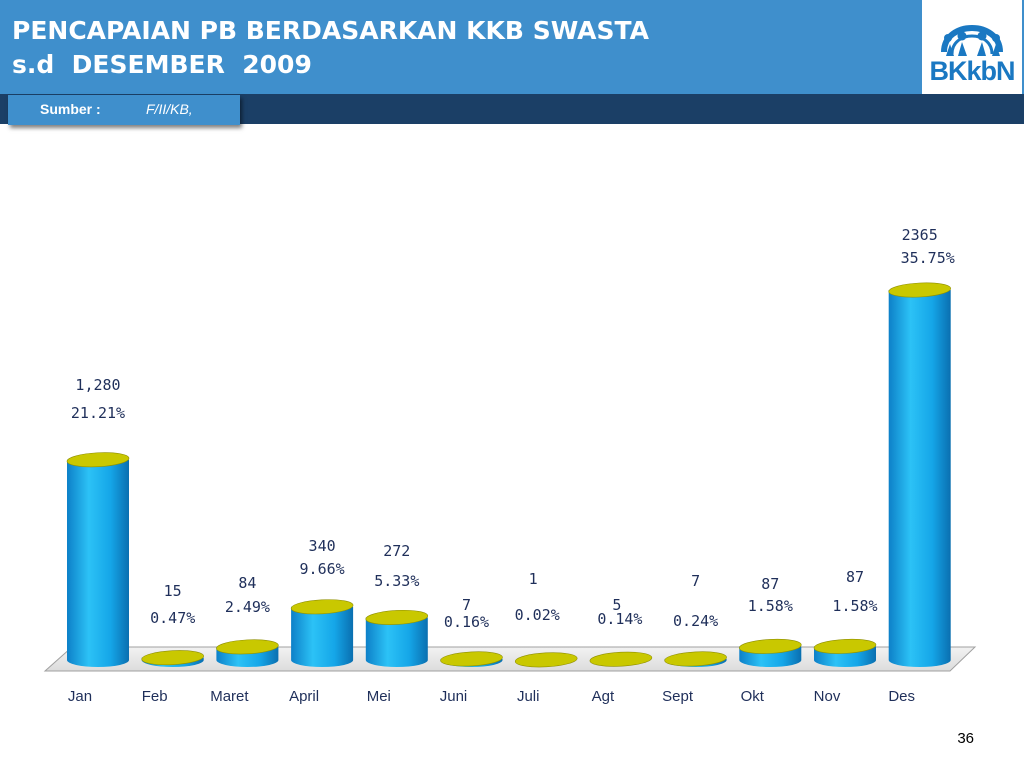  I want to click on title-line-1: PENCAPAIAN PB BERDASARKAN KKB SWASTA, so click(330, 30).